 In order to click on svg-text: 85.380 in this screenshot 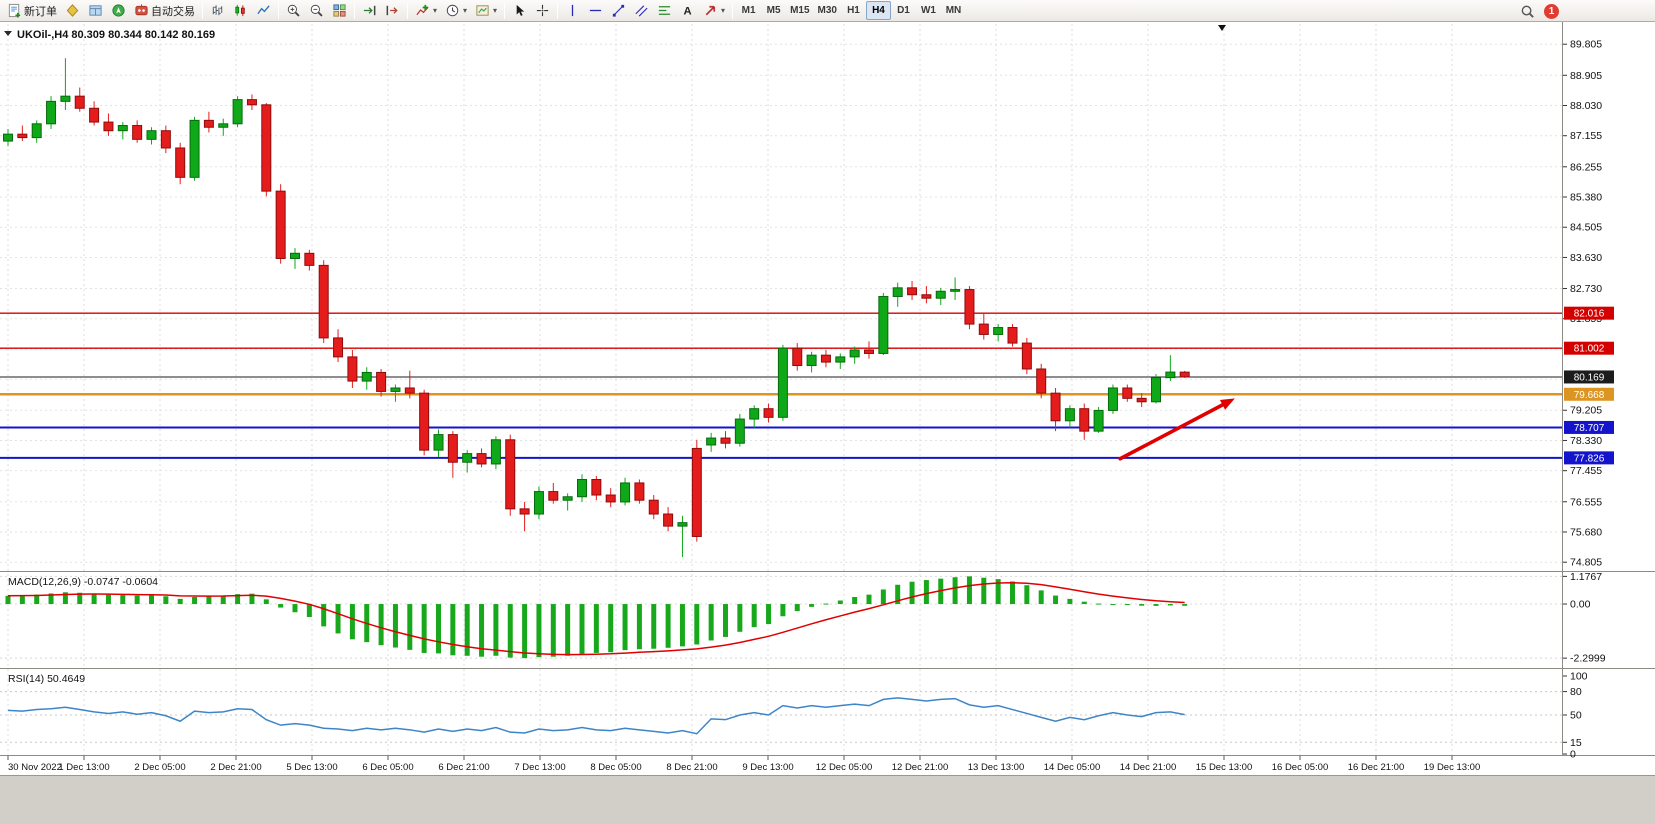, I will do `click(1586, 198)`.